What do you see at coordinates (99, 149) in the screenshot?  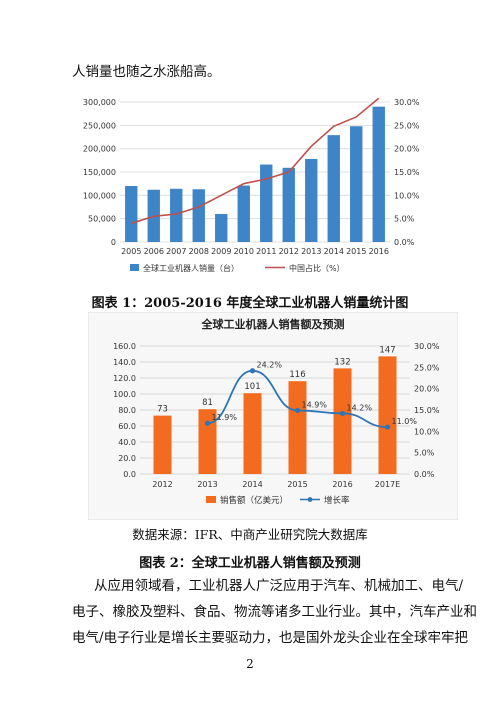 I see `y-left-tick-label: 200,000` at bounding box center [99, 149].